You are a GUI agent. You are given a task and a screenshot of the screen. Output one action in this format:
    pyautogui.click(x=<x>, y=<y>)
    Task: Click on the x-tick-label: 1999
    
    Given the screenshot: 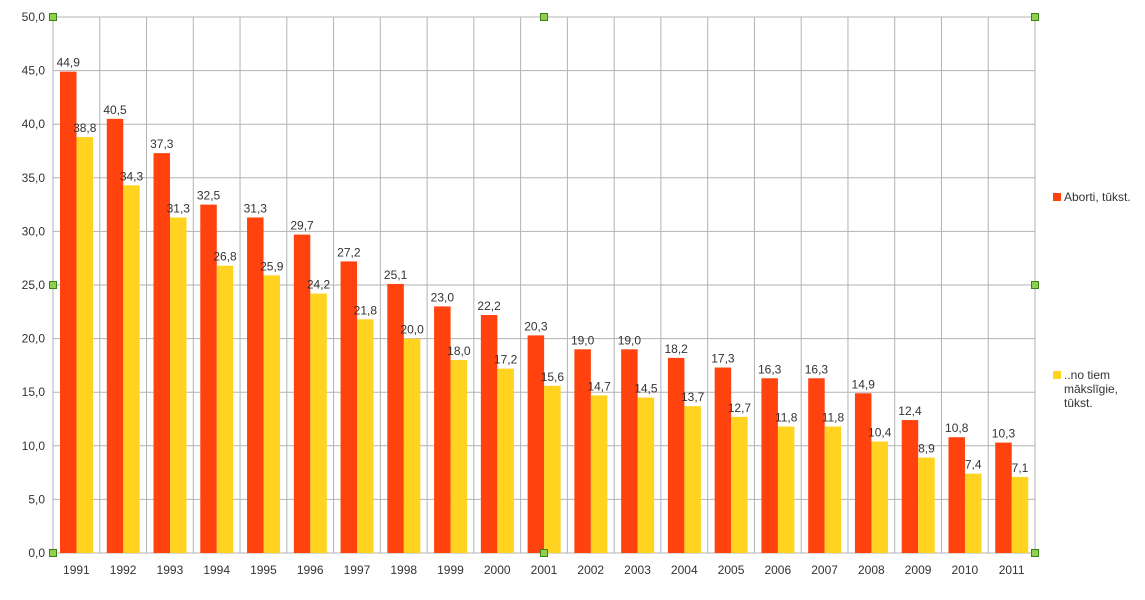 What is the action you would take?
    pyautogui.click(x=450, y=570)
    